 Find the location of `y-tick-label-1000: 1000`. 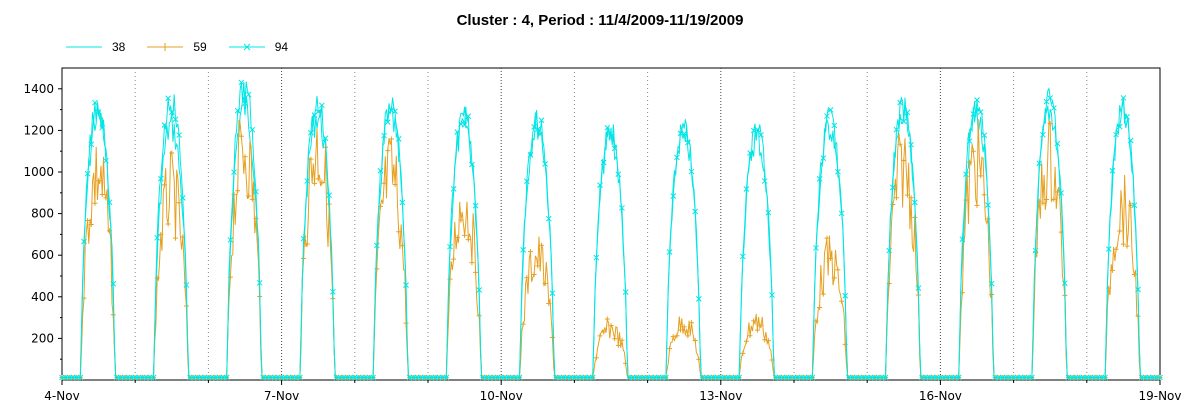

y-tick-label-1000: 1000 is located at coordinates (38, 172).